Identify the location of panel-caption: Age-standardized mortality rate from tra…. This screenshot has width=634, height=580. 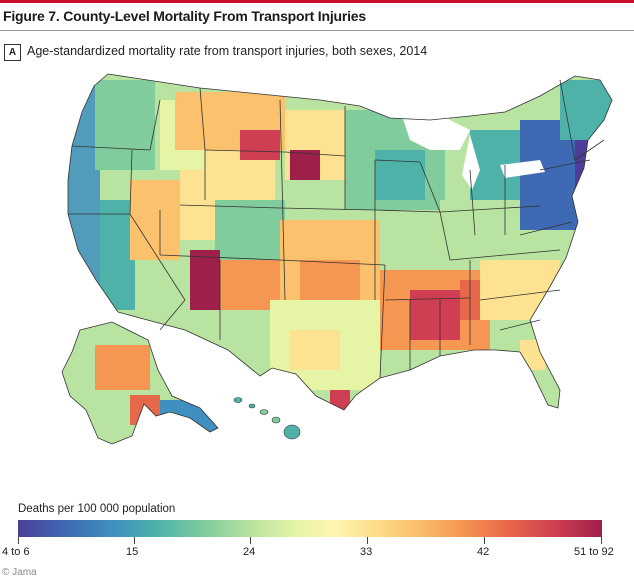
(227, 51).